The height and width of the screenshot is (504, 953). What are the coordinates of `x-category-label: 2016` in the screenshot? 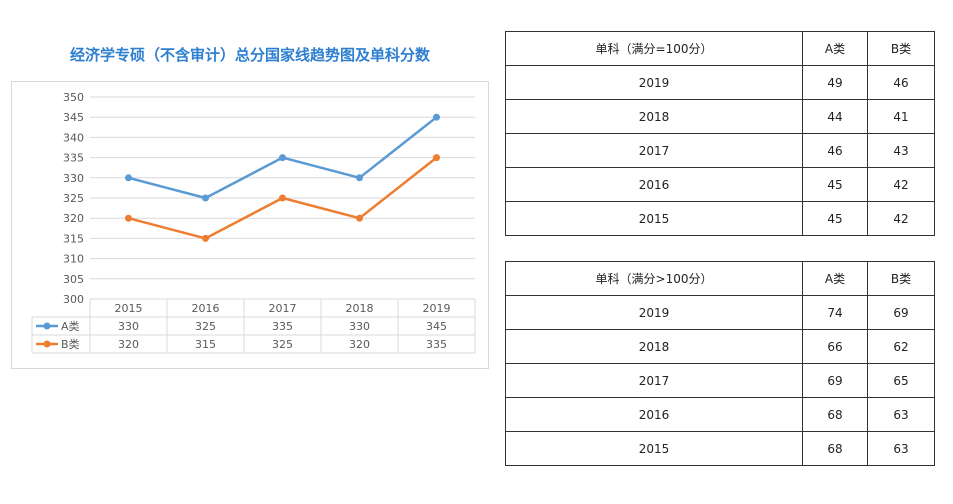 It's located at (206, 308).